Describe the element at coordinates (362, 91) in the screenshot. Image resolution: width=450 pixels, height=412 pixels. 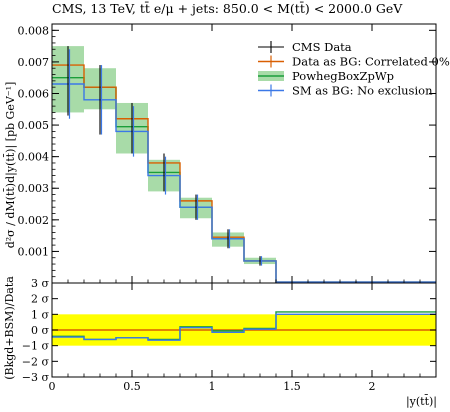
I see `legend-entry: SM as BG: No exclusion` at that location.